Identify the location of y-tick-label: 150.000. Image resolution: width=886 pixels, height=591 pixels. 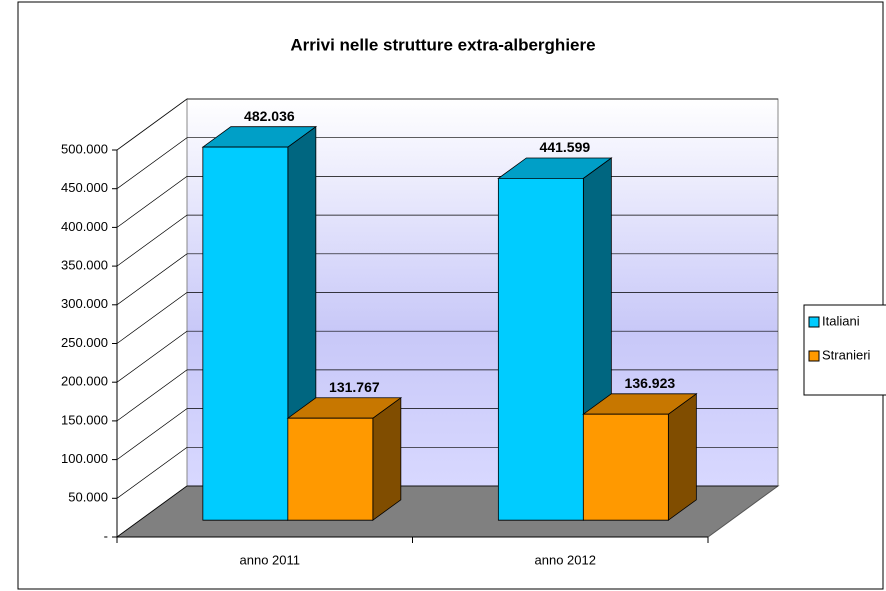
(84, 419).